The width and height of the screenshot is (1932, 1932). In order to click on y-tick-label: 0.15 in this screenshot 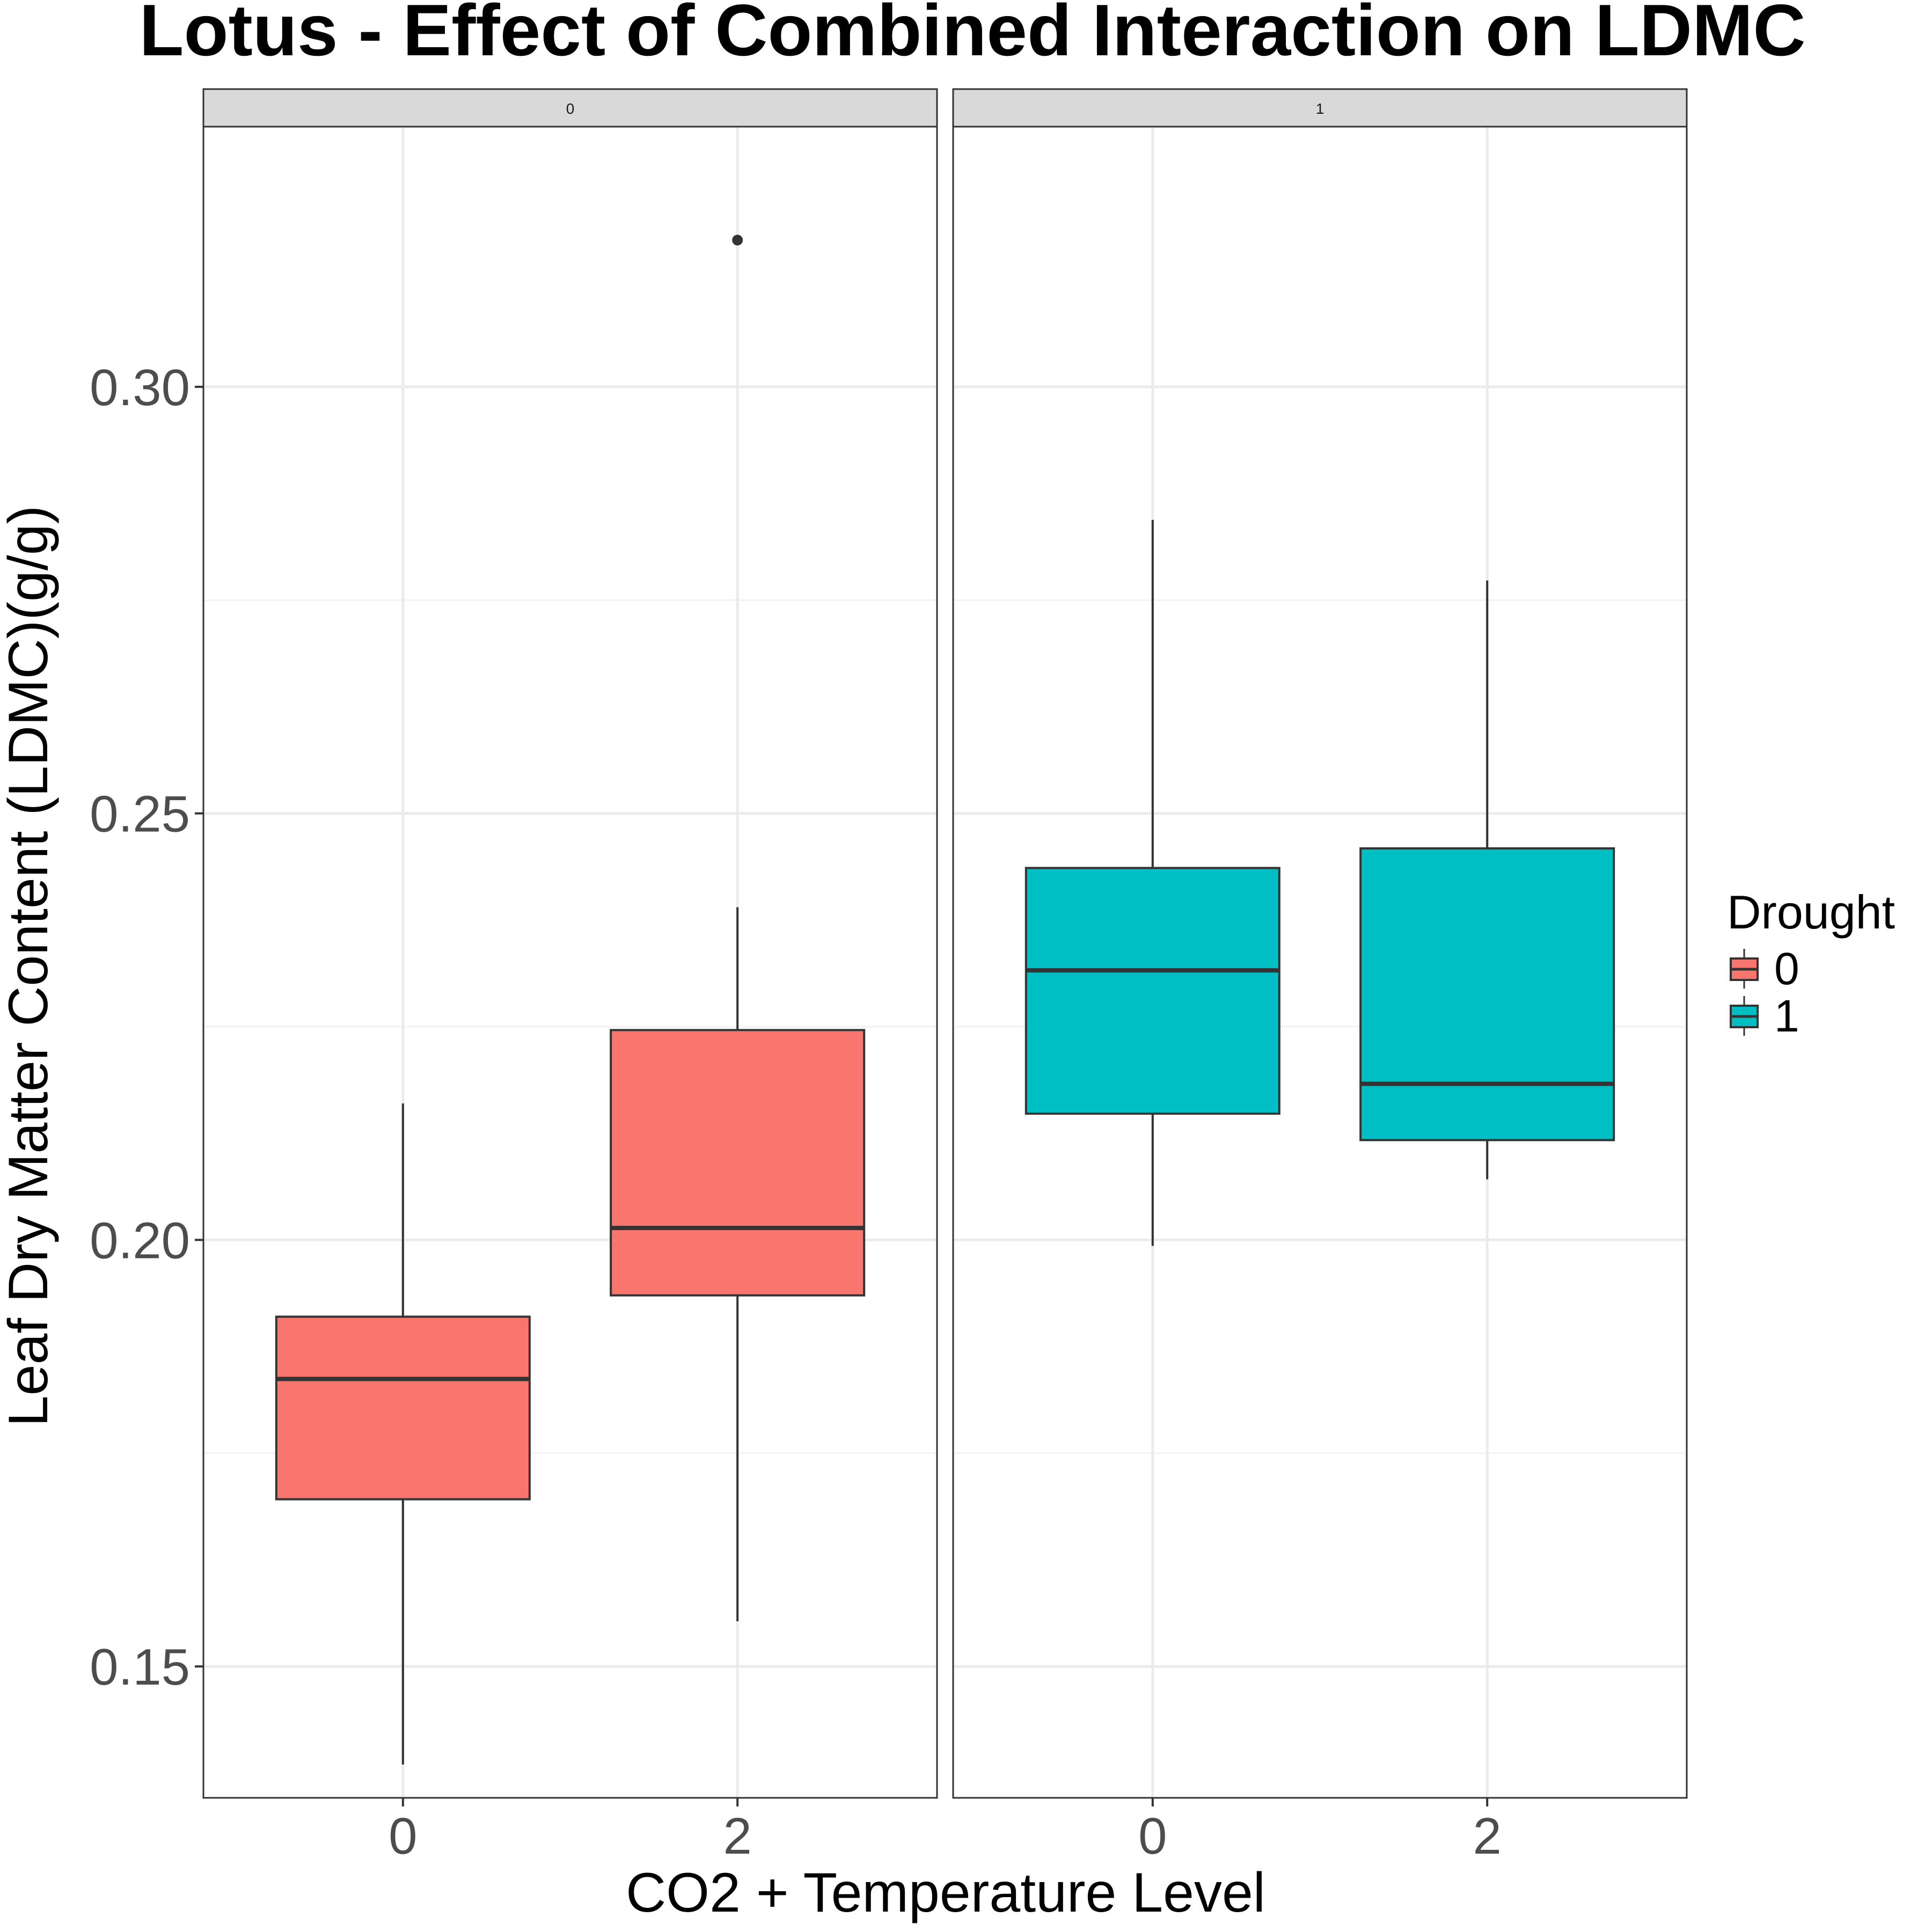, I will do `click(140, 1667)`.